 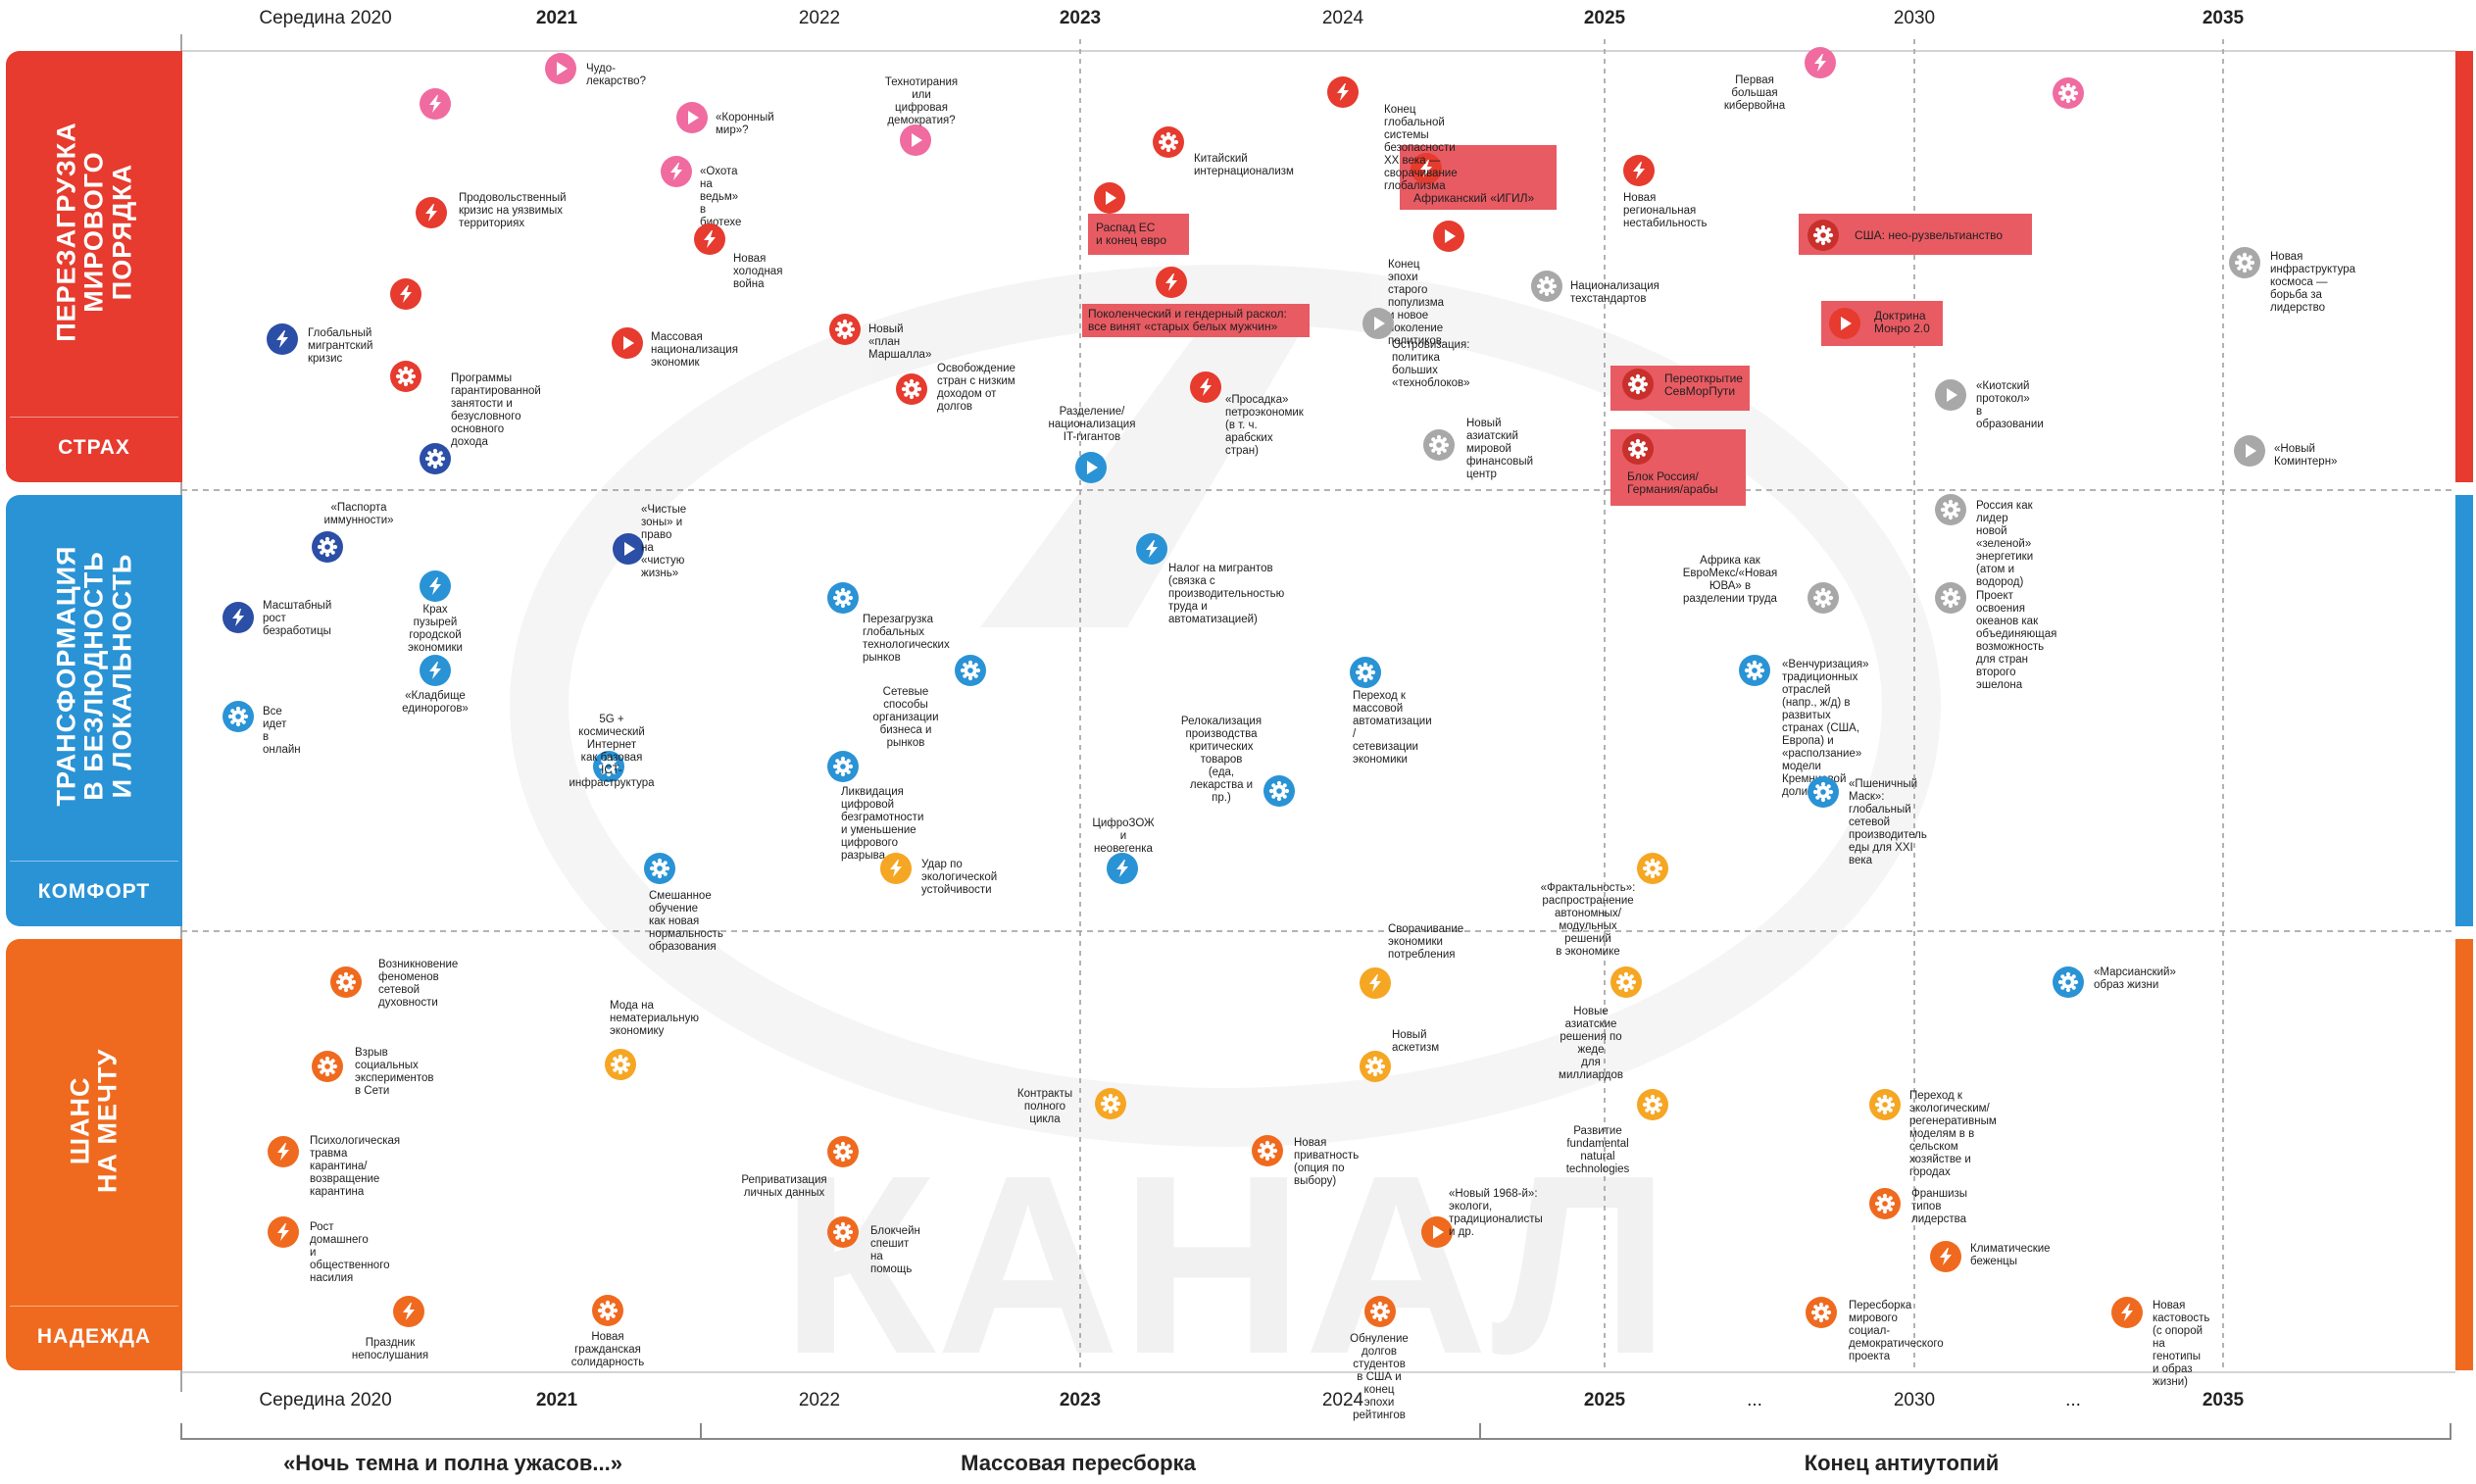 I want to click on highlight-box, so click(x=1138, y=235).